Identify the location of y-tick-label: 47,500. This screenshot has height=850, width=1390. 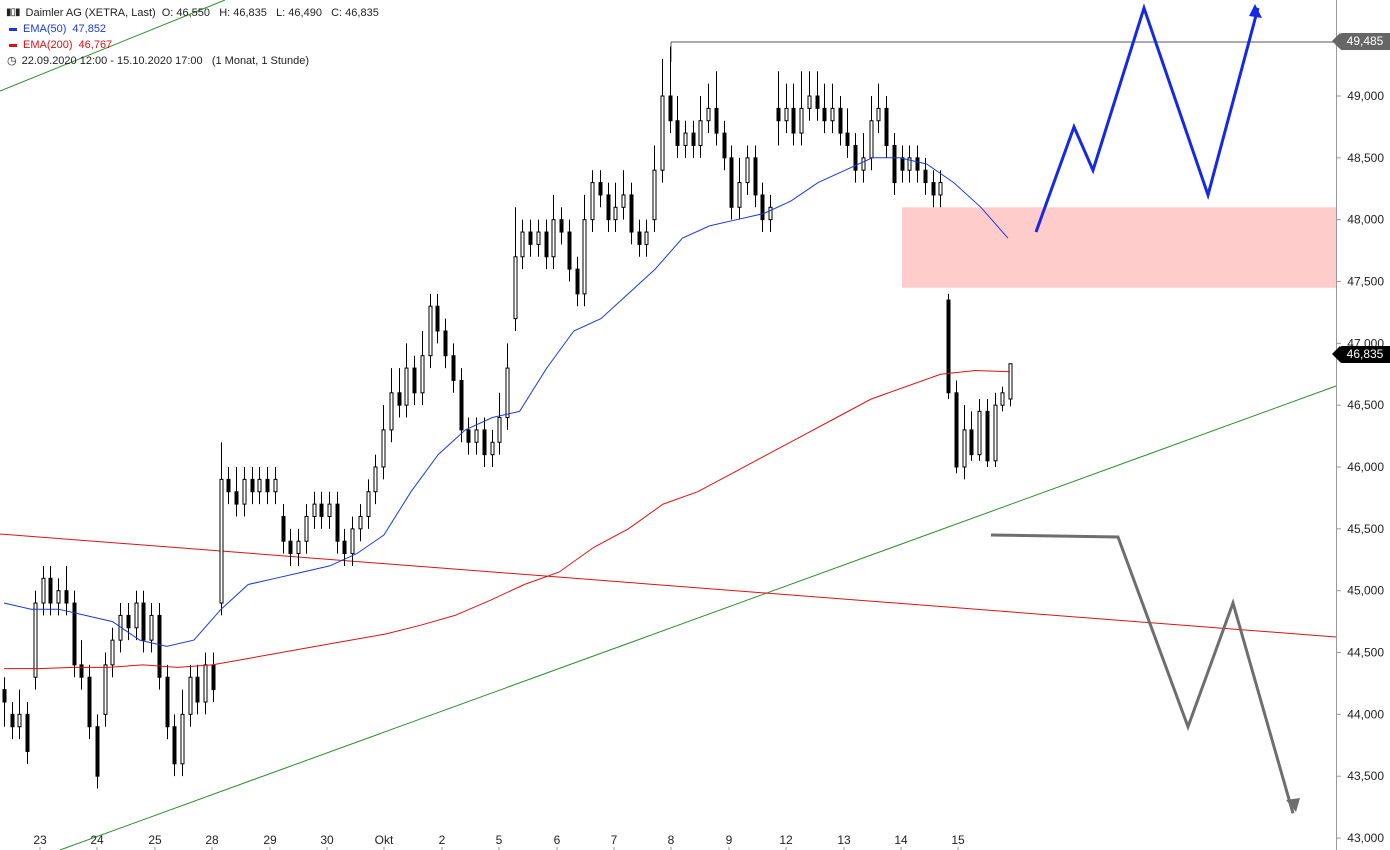
(1365, 282).